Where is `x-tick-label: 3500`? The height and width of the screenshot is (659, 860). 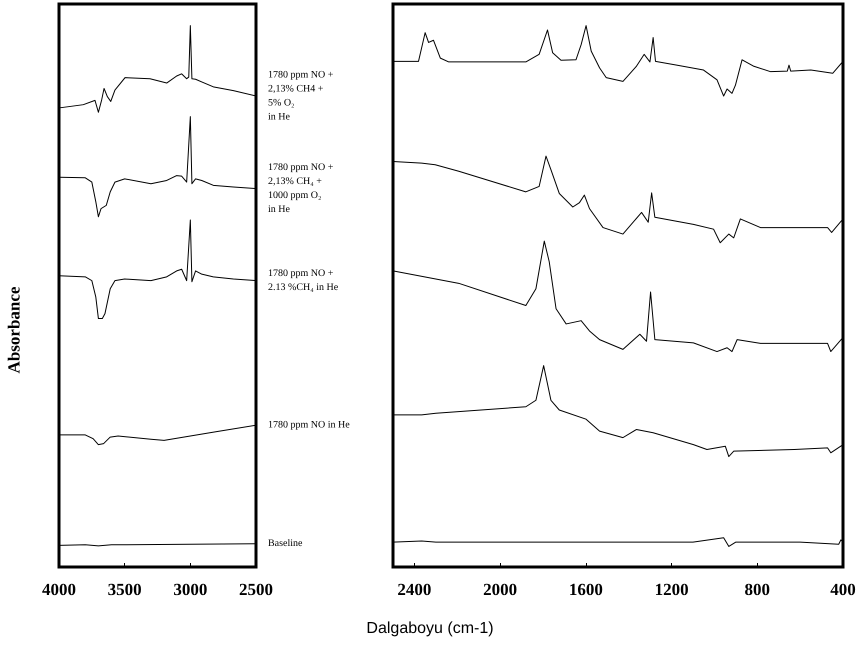 x-tick-label: 3500 is located at coordinates (125, 589).